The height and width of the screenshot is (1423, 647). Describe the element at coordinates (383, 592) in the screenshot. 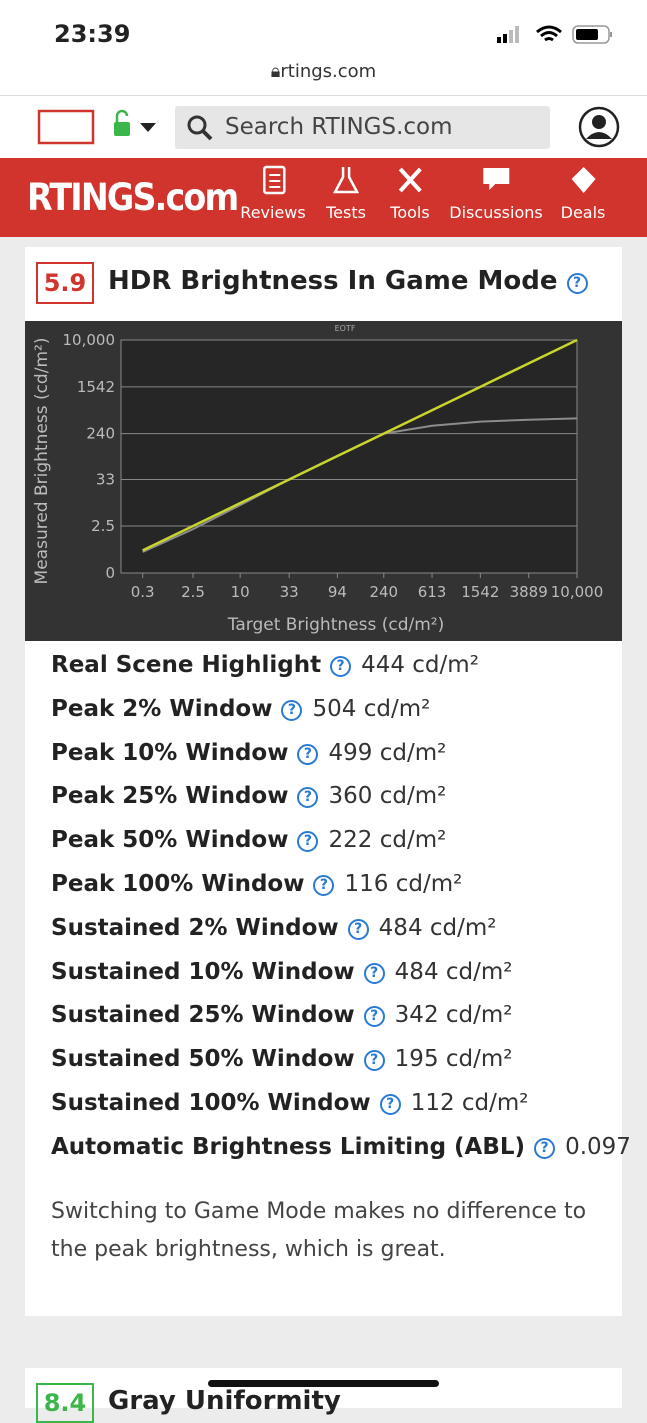

I see `x-tick-label: 240` at that location.